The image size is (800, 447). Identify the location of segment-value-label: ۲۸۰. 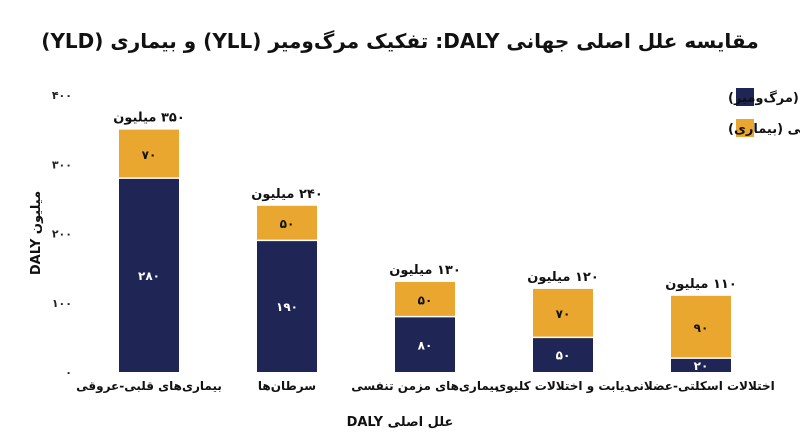
(149, 276).